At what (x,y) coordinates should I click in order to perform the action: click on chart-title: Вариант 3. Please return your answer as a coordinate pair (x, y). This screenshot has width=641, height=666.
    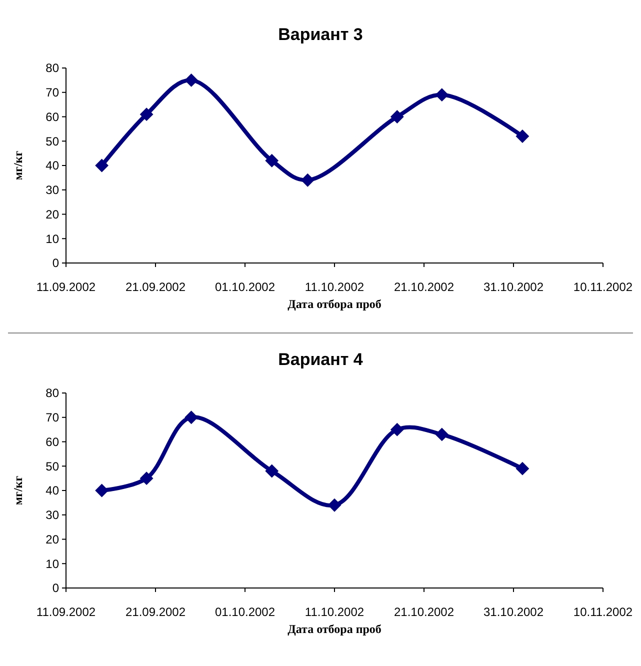
    Looking at the image, I should click on (320, 34).